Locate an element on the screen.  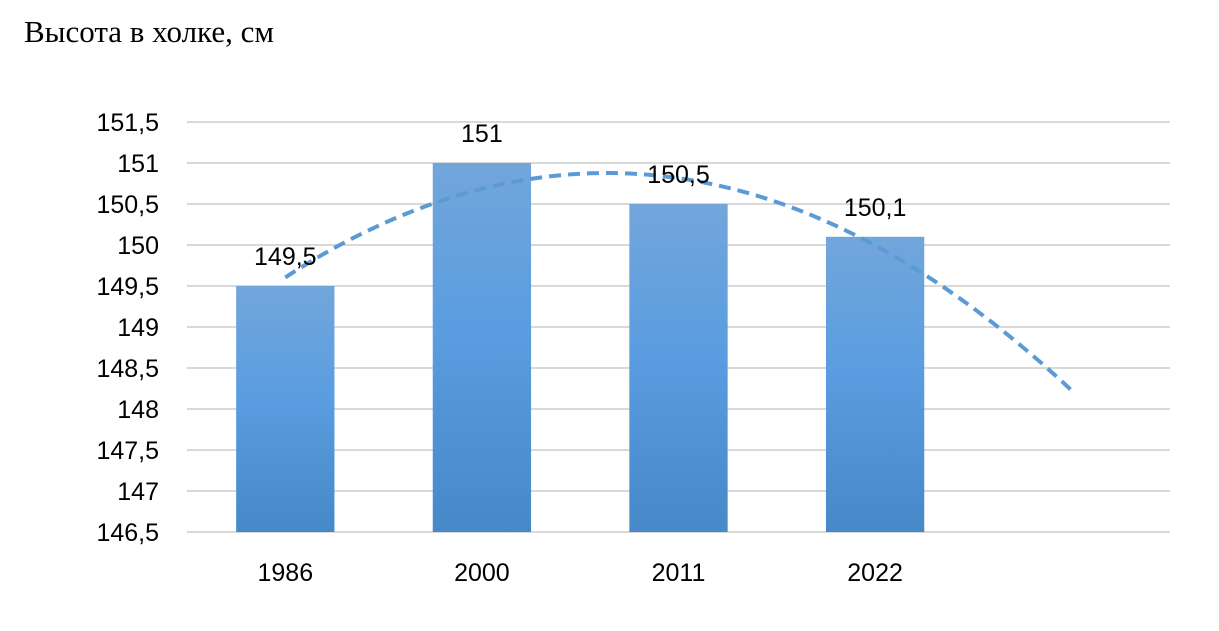
y-tick-label: 151 is located at coordinates (138, 164).